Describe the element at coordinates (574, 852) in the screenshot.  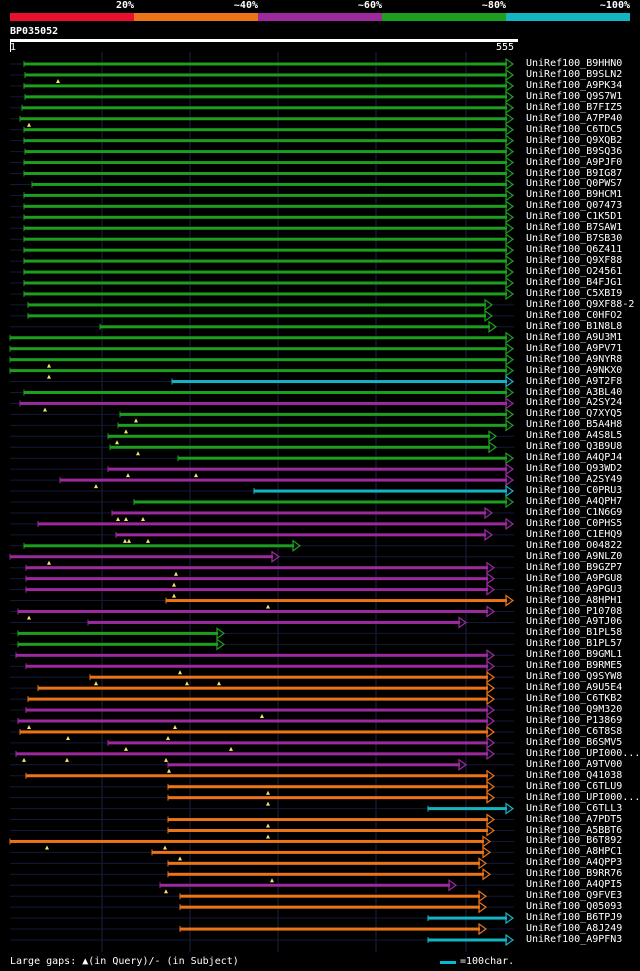
I see `hit-label: UniRef100_A8HPC1` at that location.